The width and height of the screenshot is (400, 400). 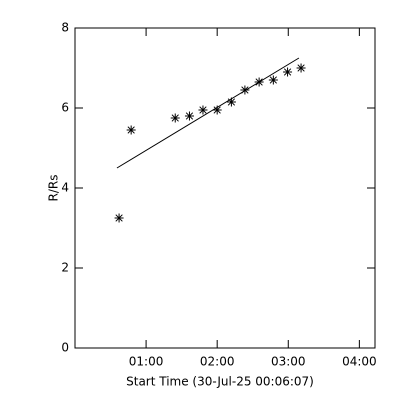 I want to click on y-tick-label: 6, so click(x=65, y=108).